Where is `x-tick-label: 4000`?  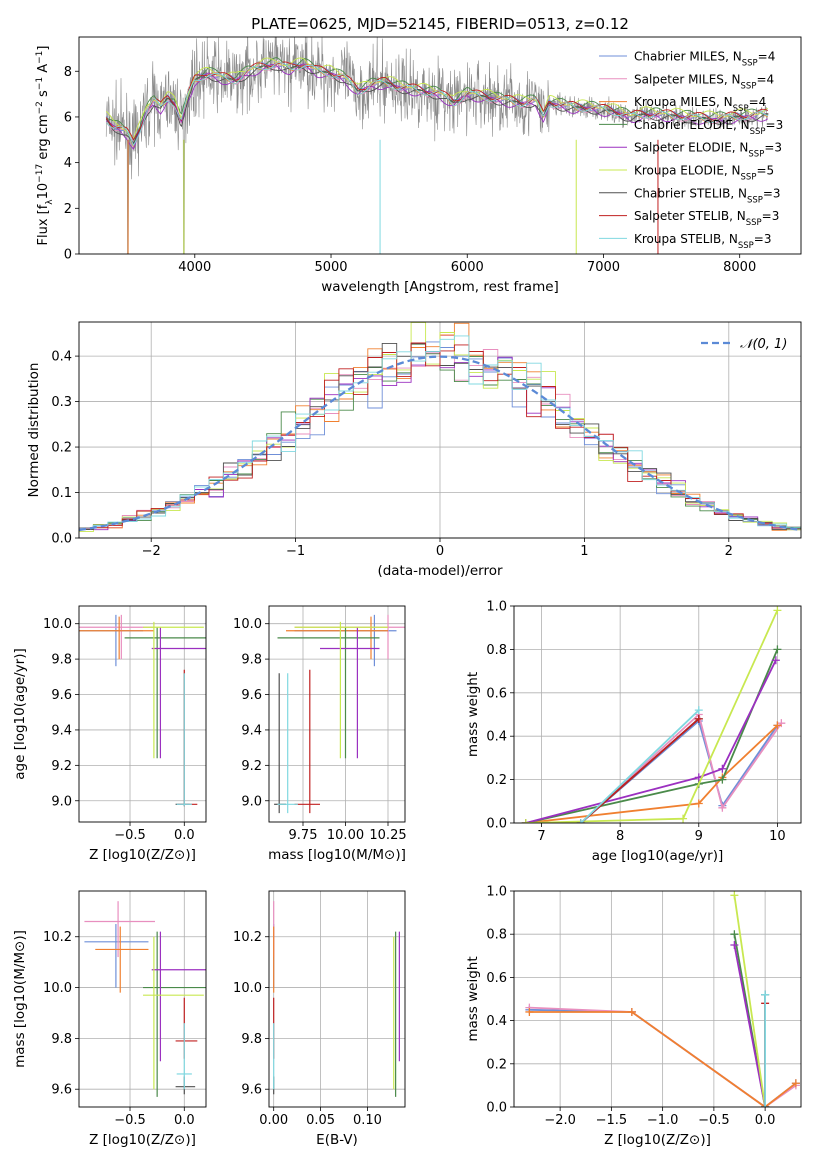 x-tick-label: 4000 is located at coordinates (194, 267).